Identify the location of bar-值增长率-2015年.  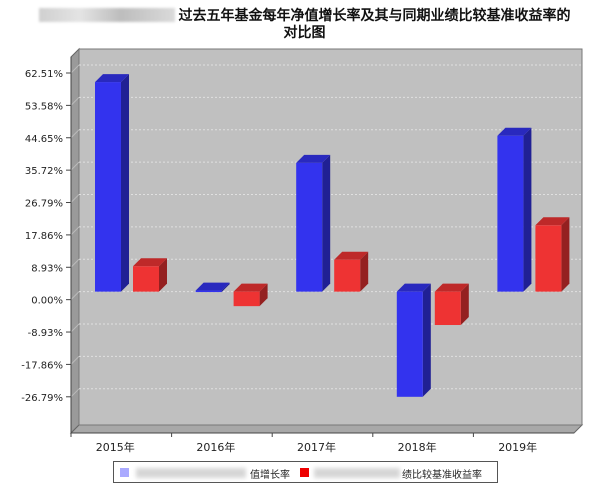
(108, 187).